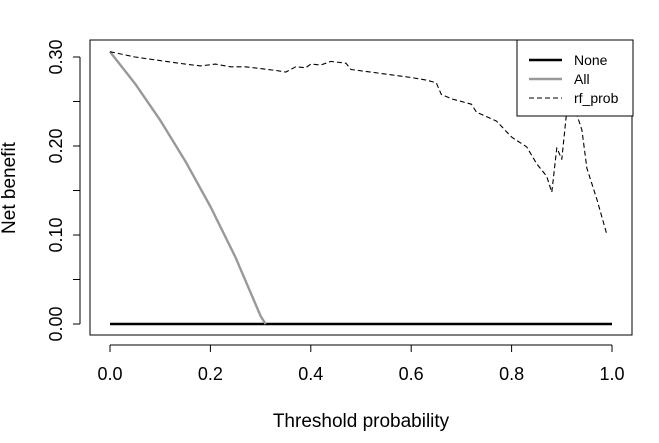  I want to click on legend-label: rf_prob, so click(596, 98).